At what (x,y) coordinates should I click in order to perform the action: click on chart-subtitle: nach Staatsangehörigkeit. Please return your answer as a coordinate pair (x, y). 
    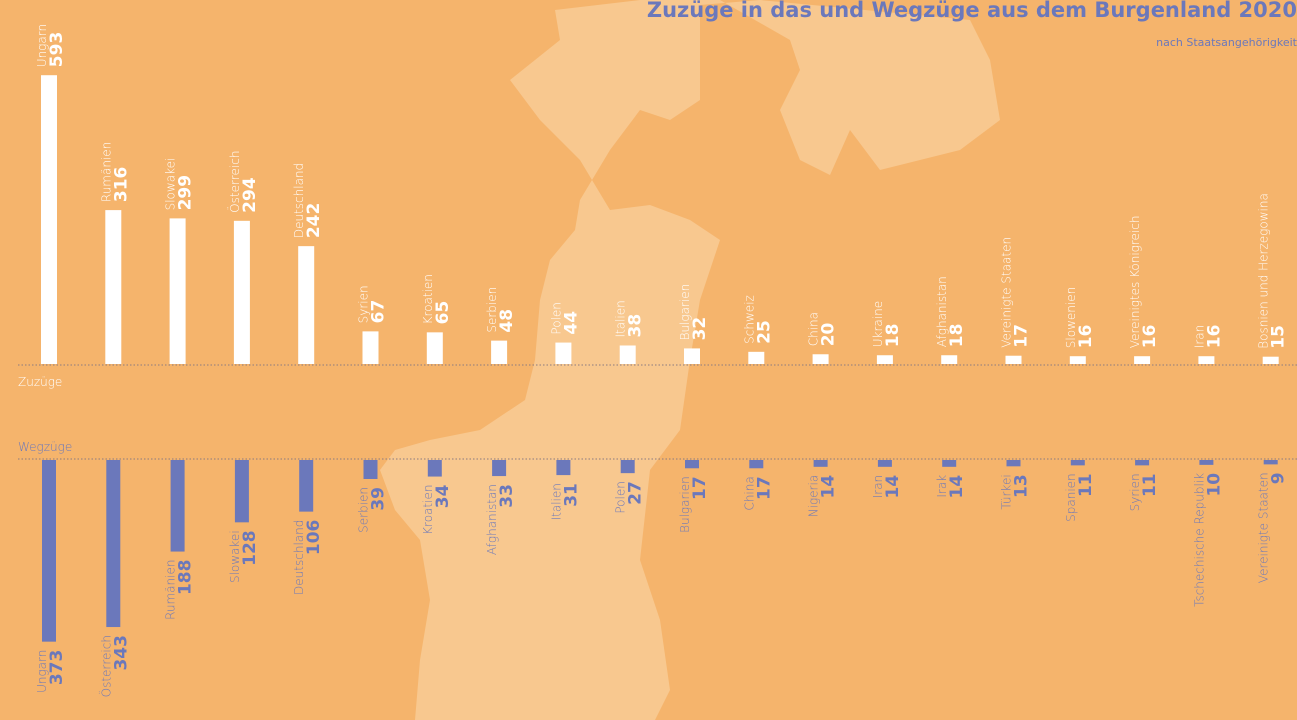
    Looking at the image, I should click on (1226, 42).